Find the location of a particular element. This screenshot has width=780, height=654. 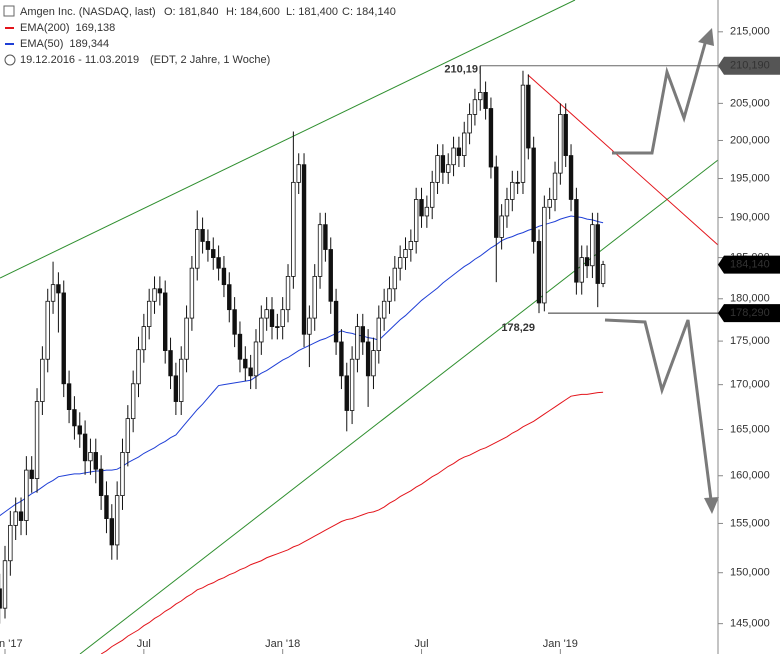

price-marker-label: 210,190 is located at coordinates (750, 66).